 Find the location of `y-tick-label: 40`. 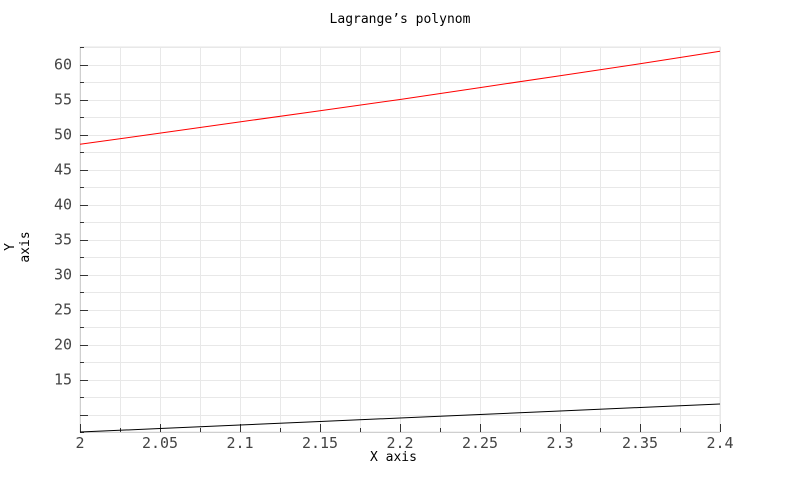

y-tick-label: 40 is located at coordinates (63, 205).